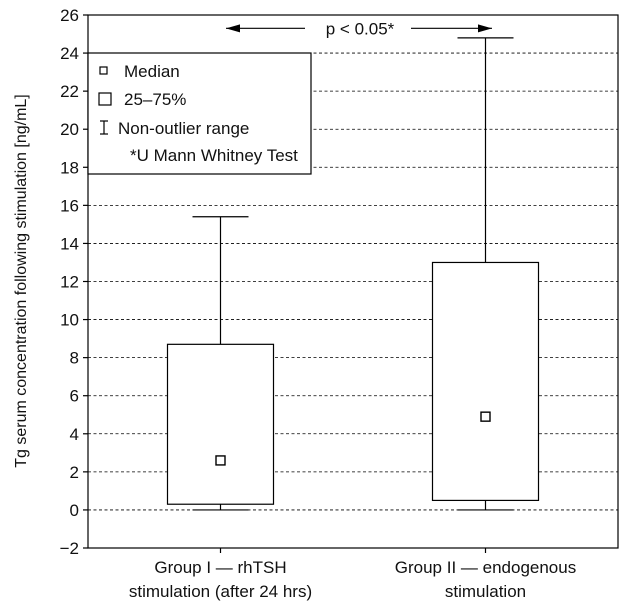 The height and width of the screenshot is (605, 623). What do you see at coordinates (74, 396) in the screenshot?
I see `y-tick-label: 6` at bounding box center [74, 396].